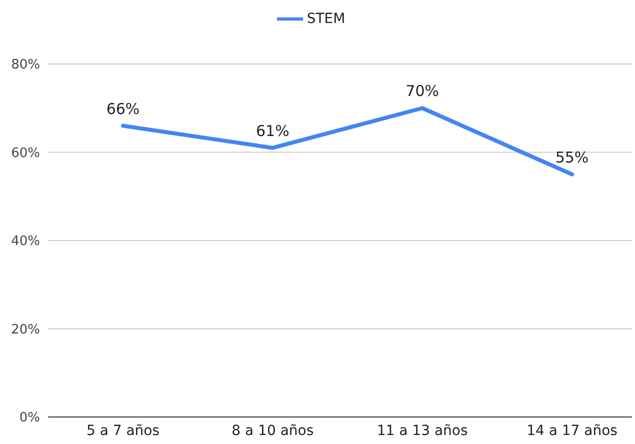 This screenshot has height=444, width=635. I want to click on x-tick-label: 14 a 17 años, so click(572, 430).